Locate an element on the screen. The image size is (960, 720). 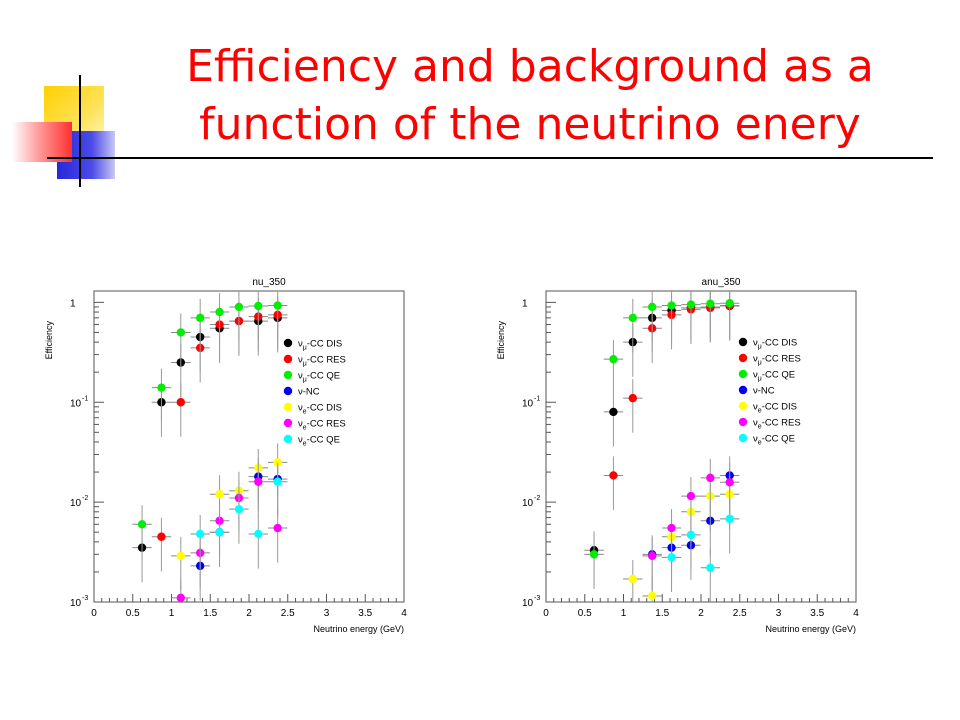
vertical-rule is located at coordinates (80, 131).